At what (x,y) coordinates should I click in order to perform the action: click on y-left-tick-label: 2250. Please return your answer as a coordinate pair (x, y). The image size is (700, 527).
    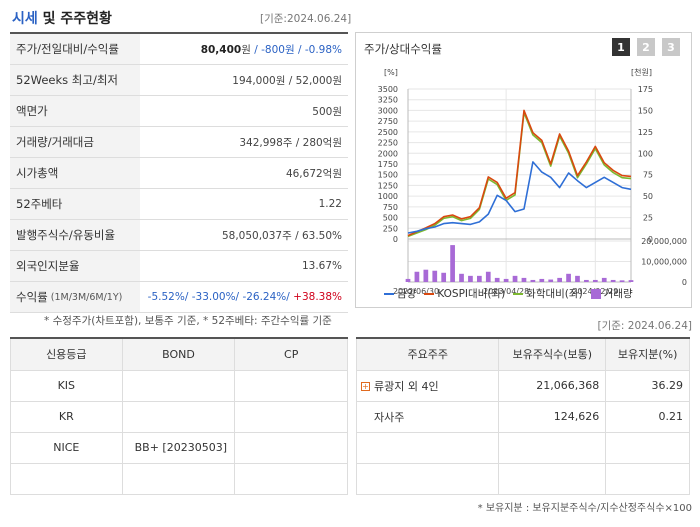
    Looking at the image, I should click on (388, 143).